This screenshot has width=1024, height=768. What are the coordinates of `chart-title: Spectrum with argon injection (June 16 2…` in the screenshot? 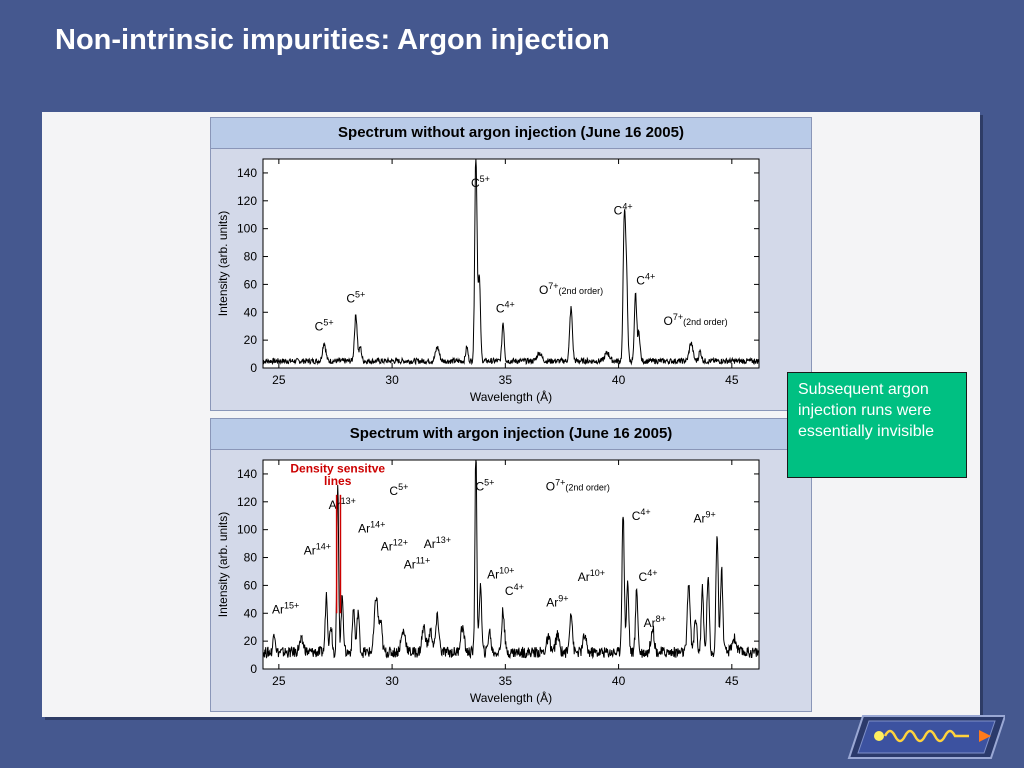 It's located at (511, 434).